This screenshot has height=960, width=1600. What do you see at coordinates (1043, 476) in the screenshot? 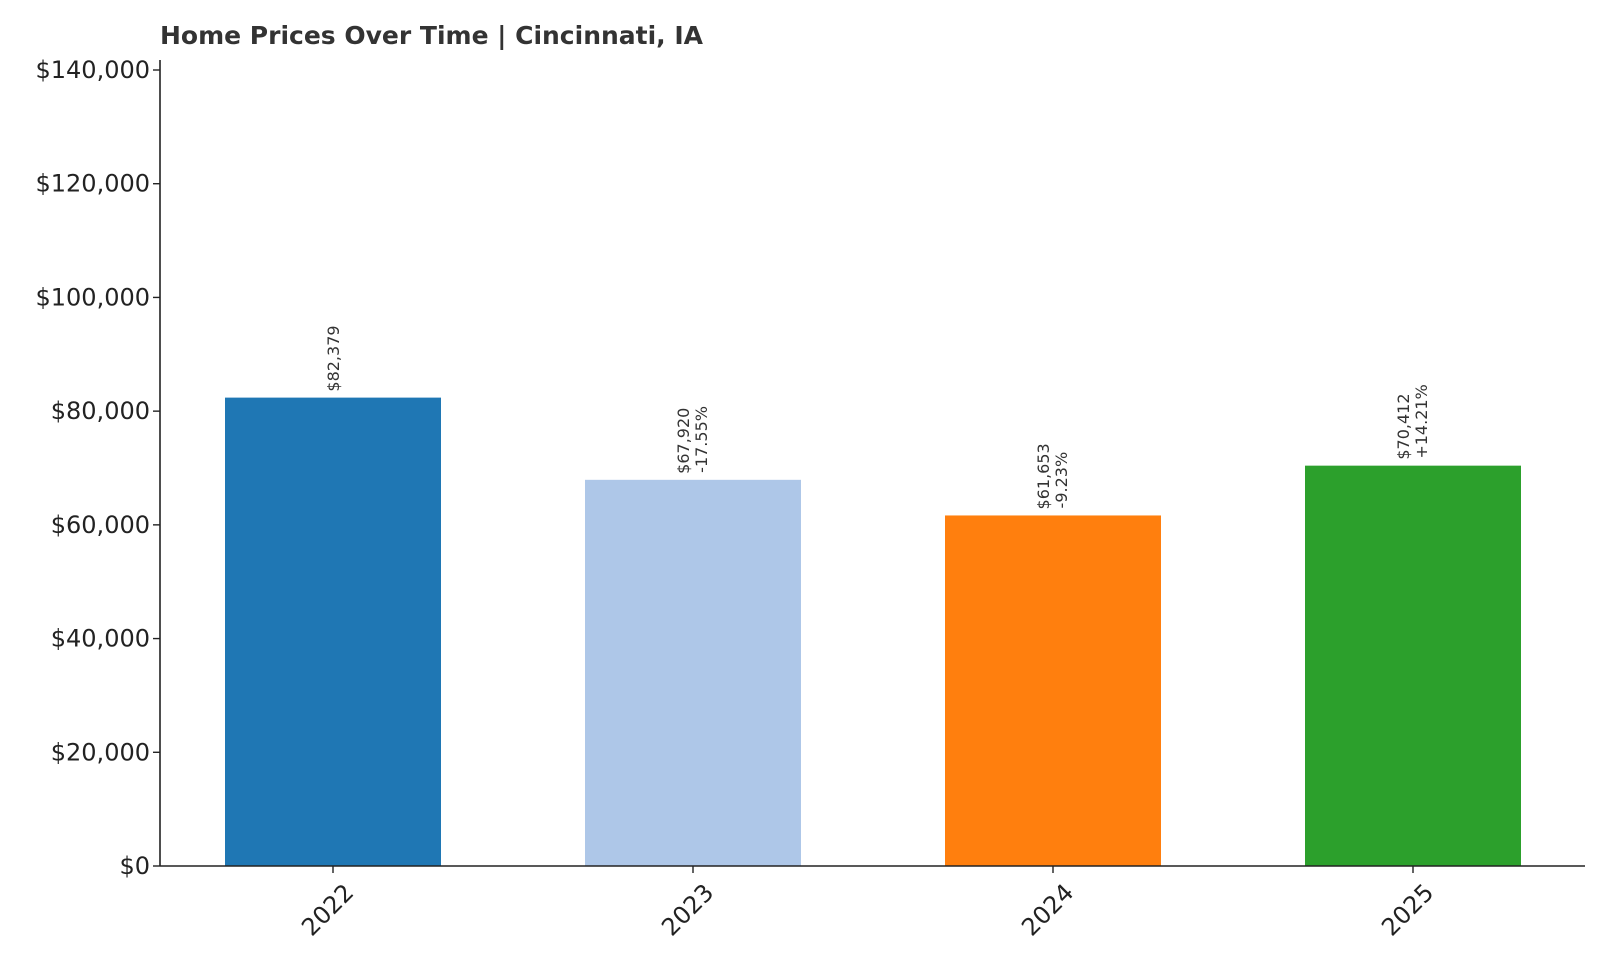
I see `value-label: $61,653` at bounding box center [1043, 476].